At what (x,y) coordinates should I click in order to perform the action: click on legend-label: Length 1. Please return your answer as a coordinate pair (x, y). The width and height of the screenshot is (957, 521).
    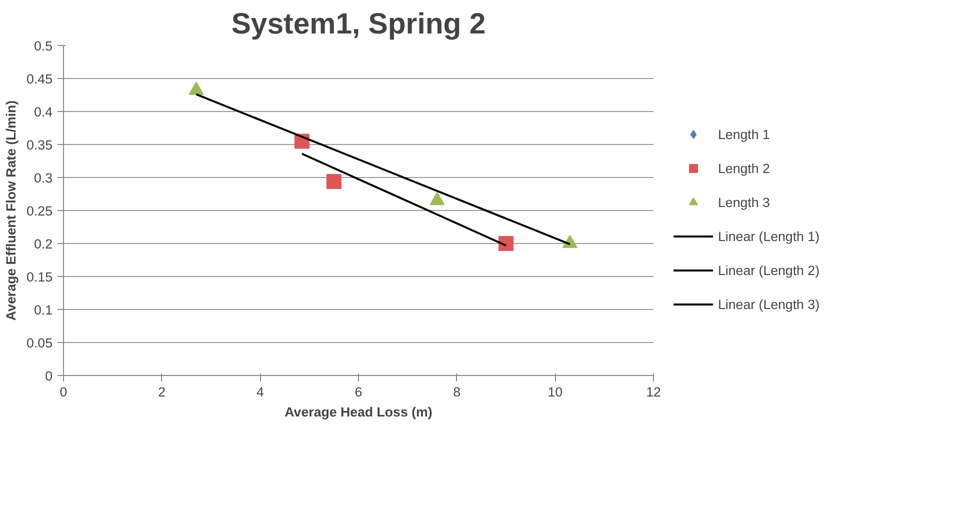
    Looking at the image, I should click on (744, 134).